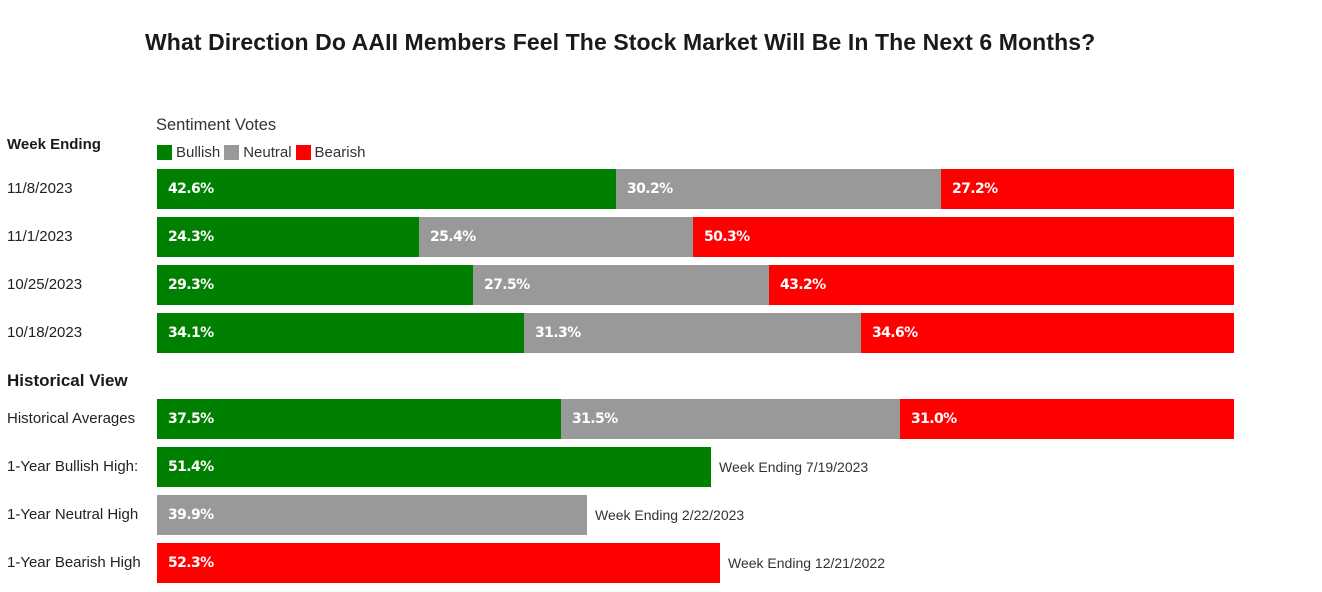 Image resolution: width=1322 pixels, height=592 pixels. Describe the element at coordinates (438, 563) in the screenshot. I see `high-bearish-bar: 52.3%` at that location.